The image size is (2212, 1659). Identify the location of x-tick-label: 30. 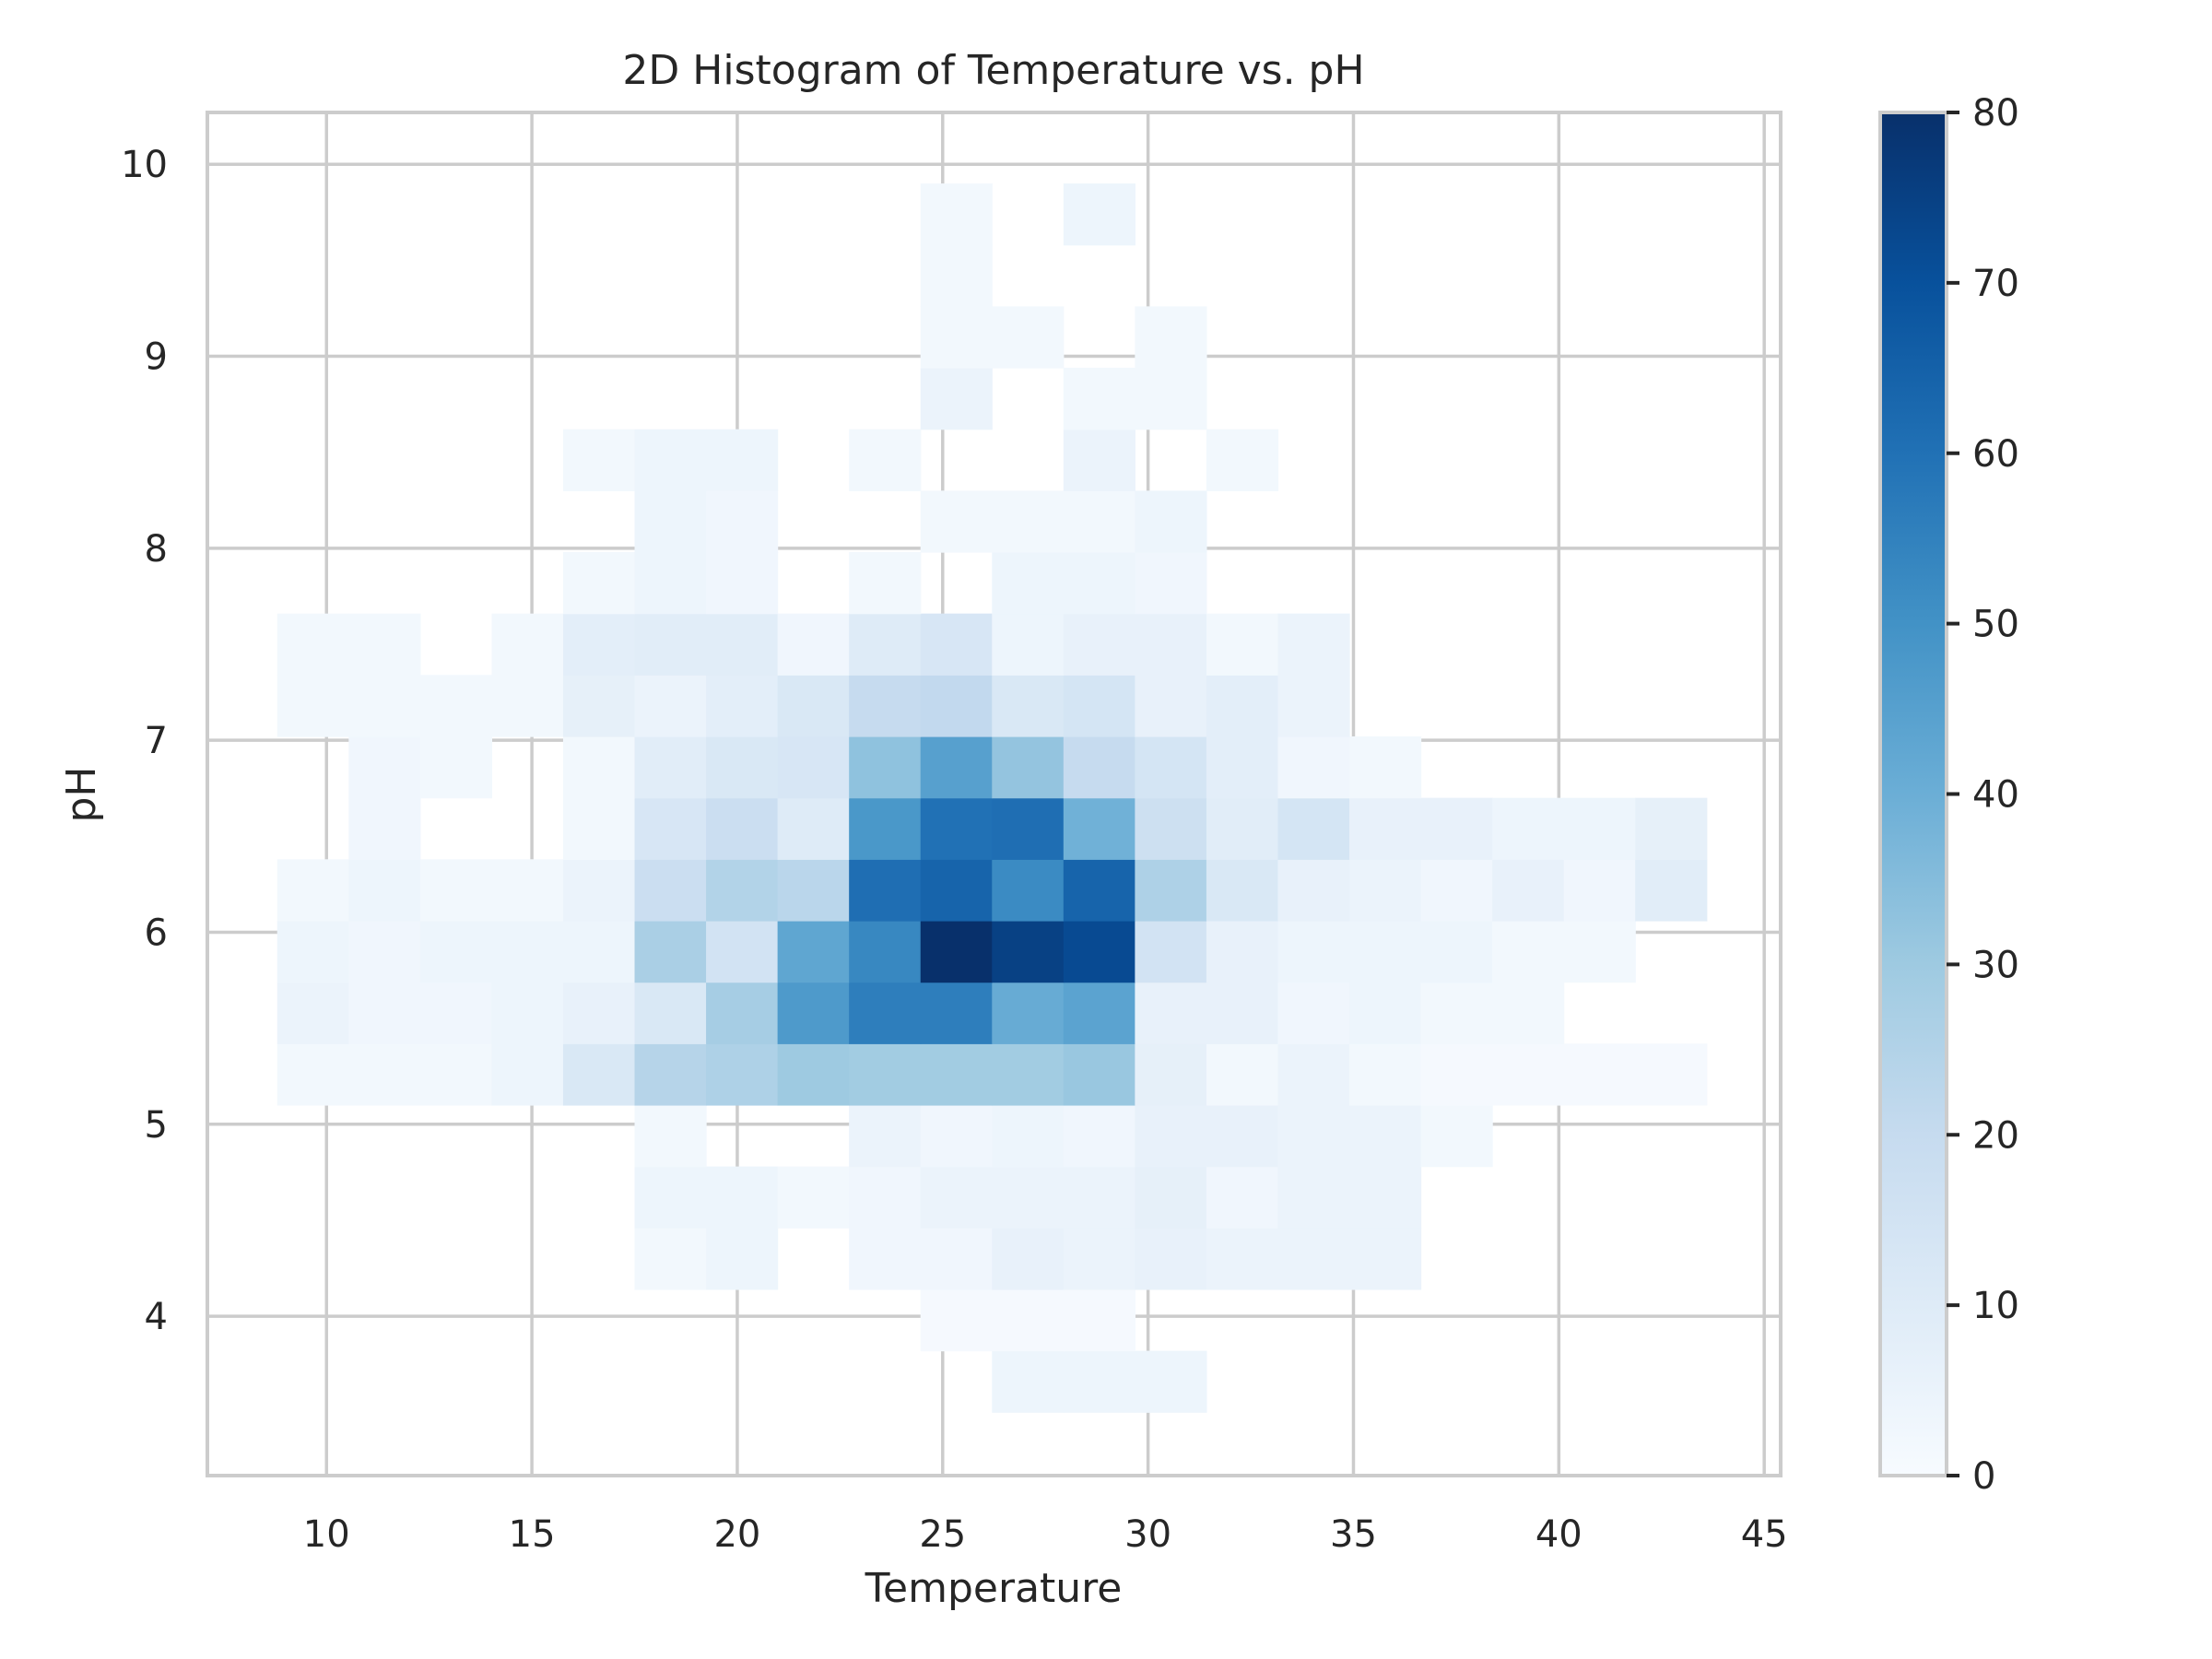
(1147, 1534).